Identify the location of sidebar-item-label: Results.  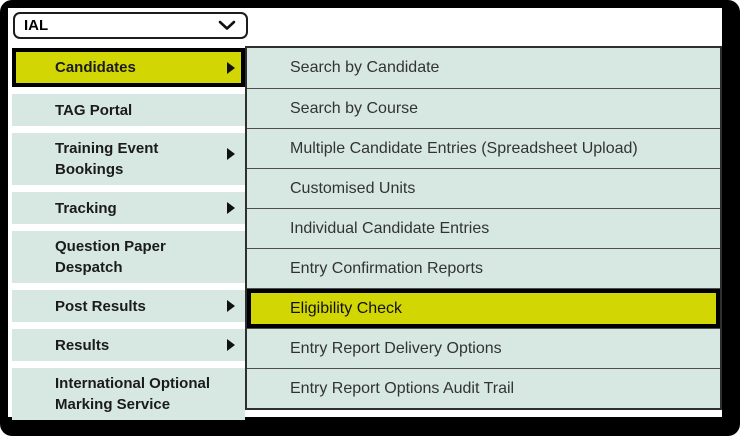
(82, 345).